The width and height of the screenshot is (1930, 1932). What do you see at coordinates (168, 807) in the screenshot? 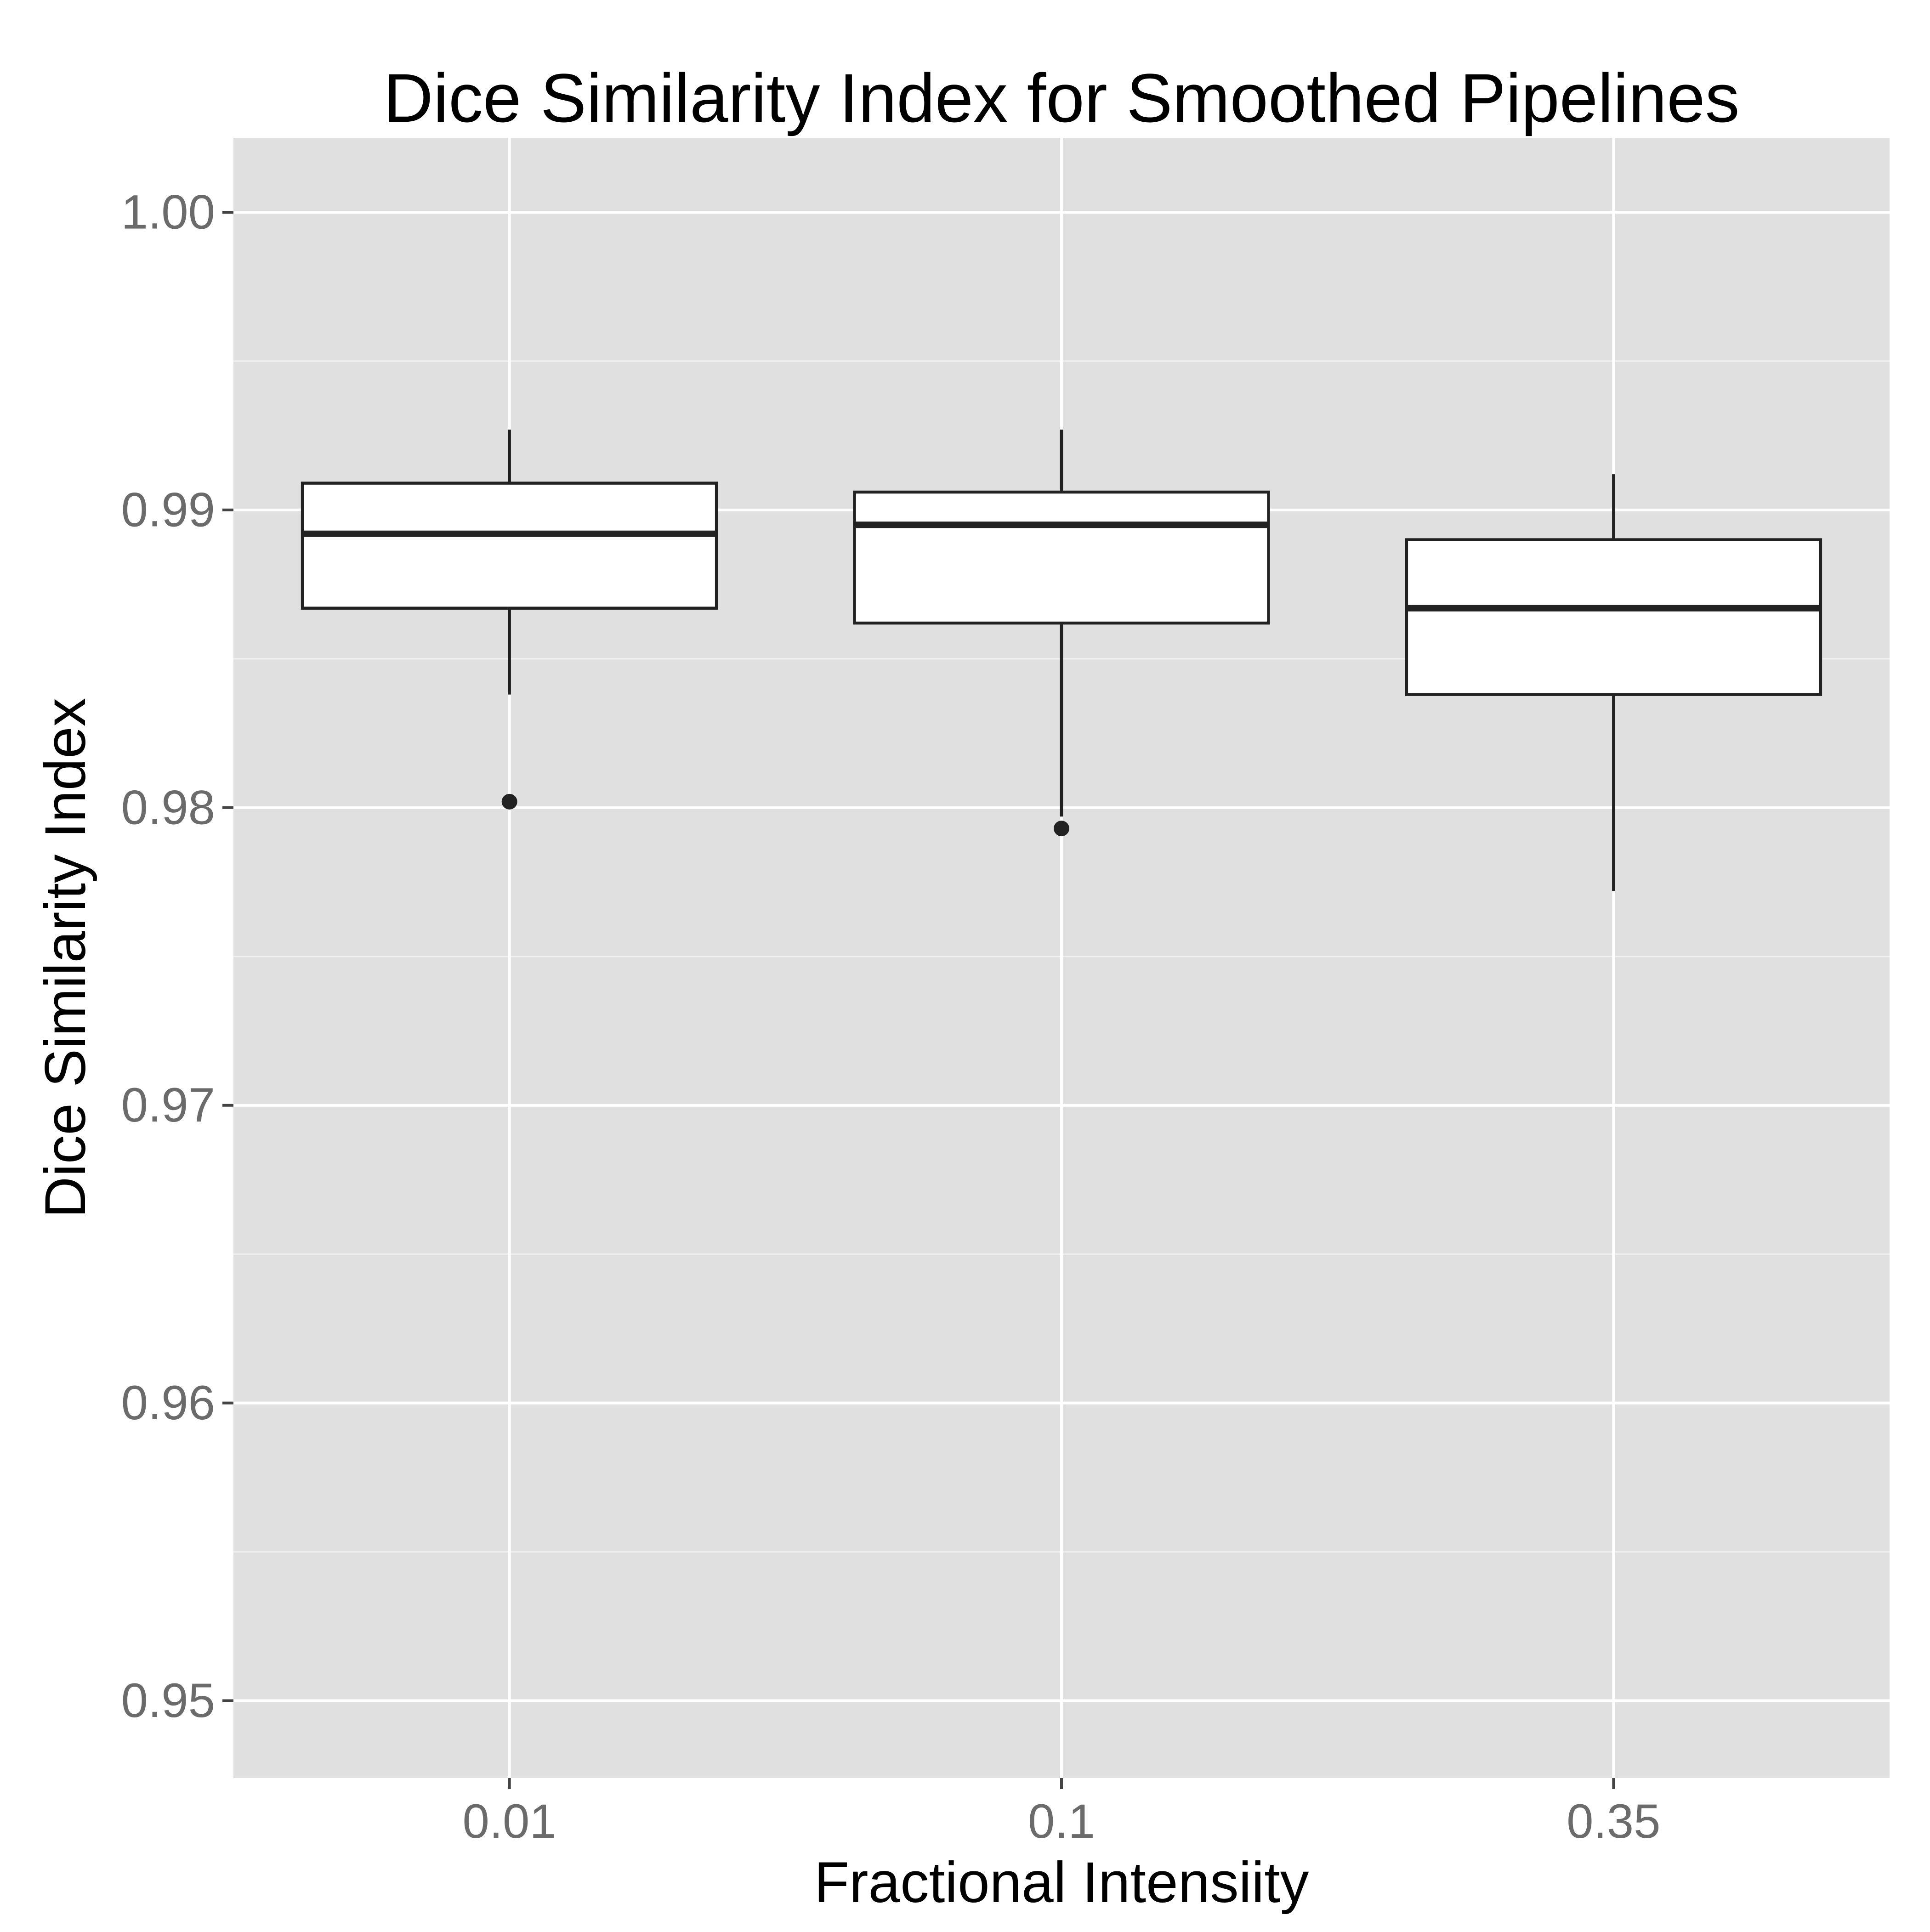
I see `y-tick-label: 0.98` at bounding box center [168, 807].